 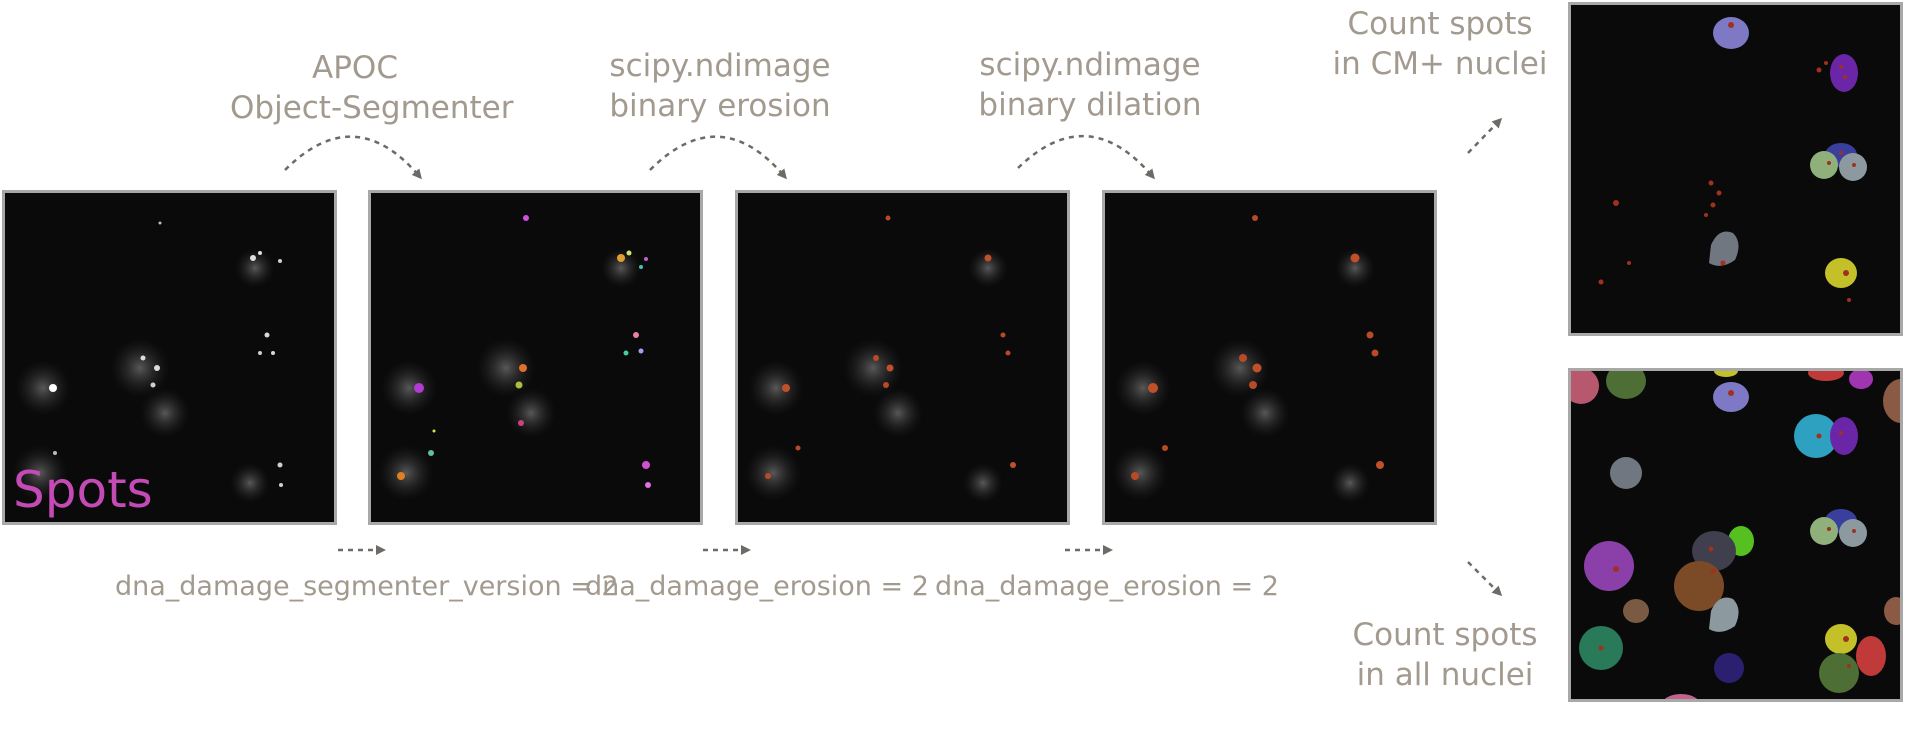 I want to click on step-label-line2: binary dilation, so click(x=1090, y=105).